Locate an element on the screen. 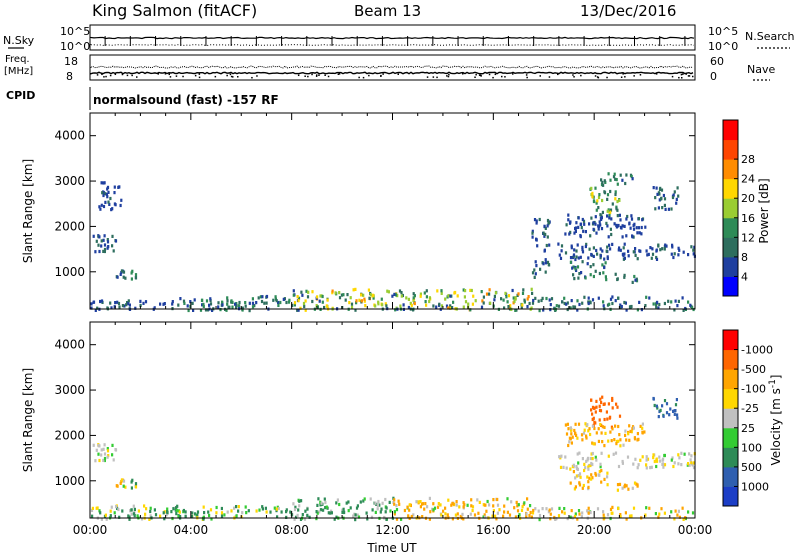 The width and height of the screenshot is (800, 554). nsky-trace is located at coordinates (392, 38).